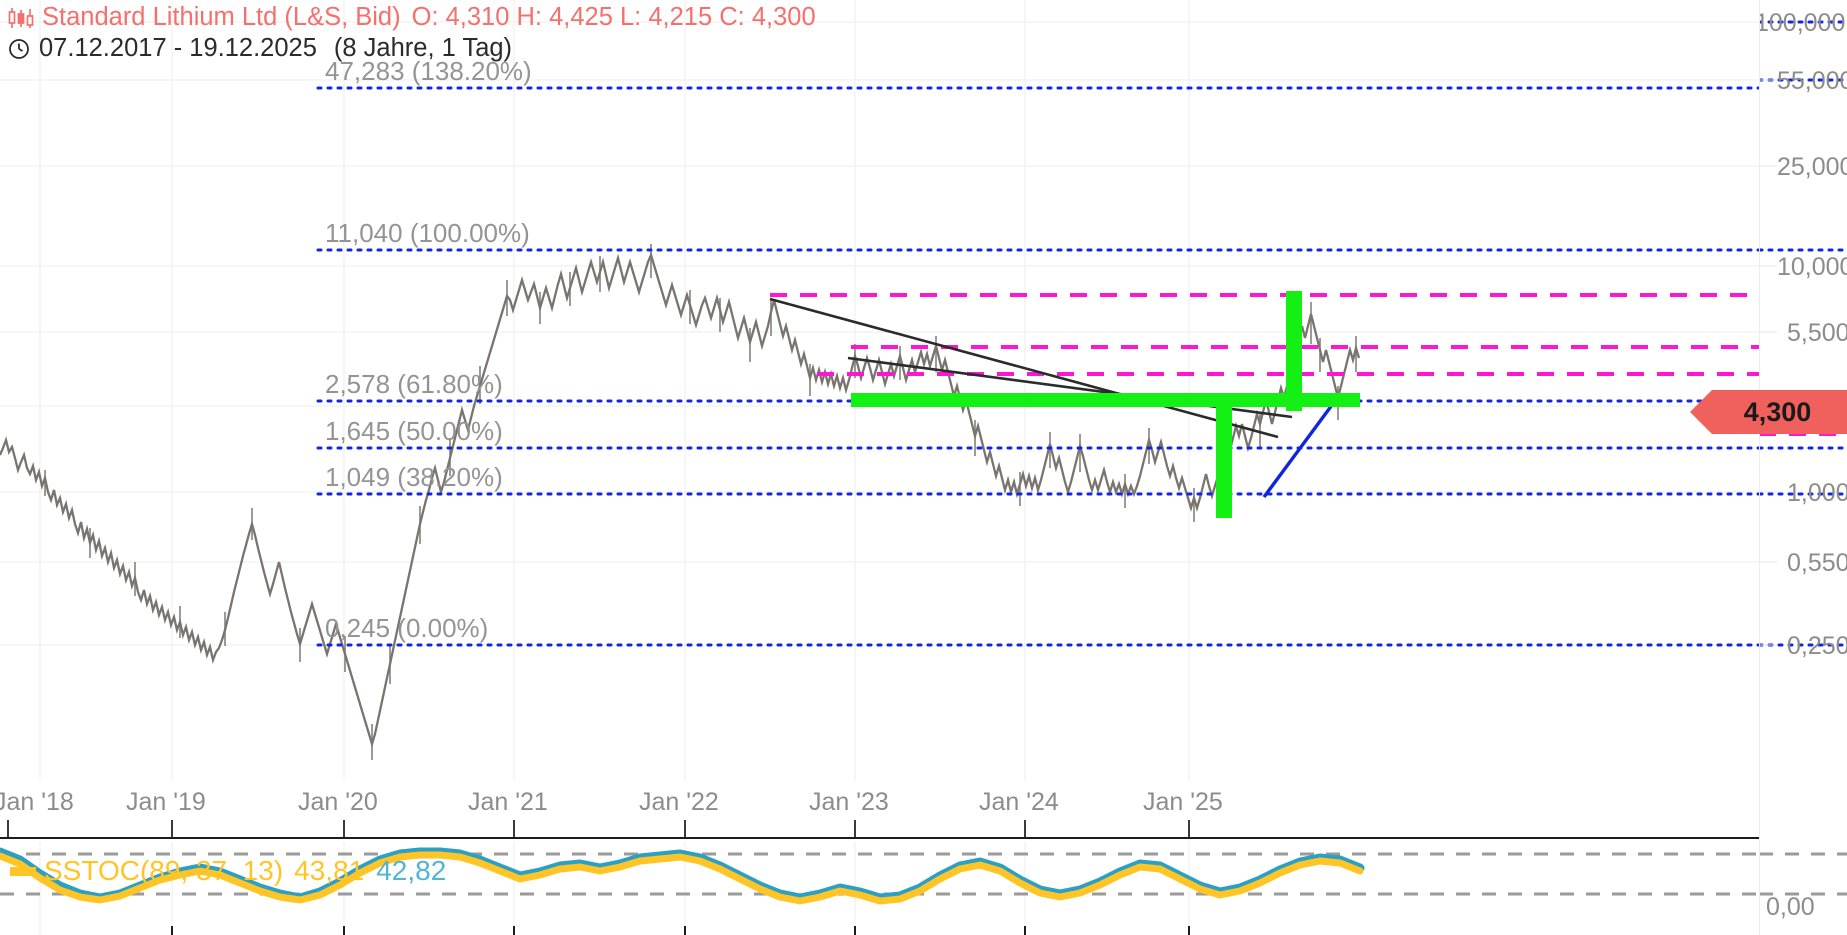  Describe the element at coordinates (1812, 267) in the screenshot. I see `price-tick-10000: 10,000` at that location.